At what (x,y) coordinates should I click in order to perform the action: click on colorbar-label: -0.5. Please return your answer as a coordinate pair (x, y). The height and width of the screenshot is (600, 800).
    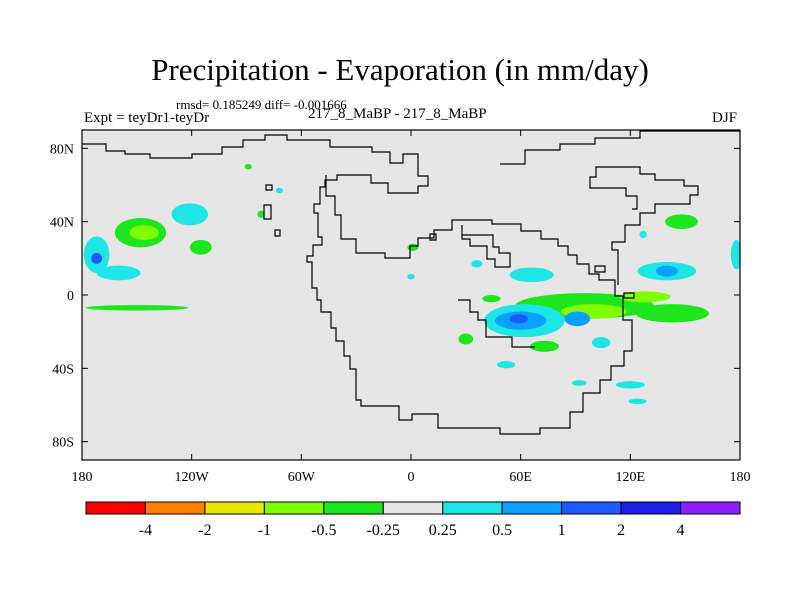
    Looking at the image, I should click on (323, 530).